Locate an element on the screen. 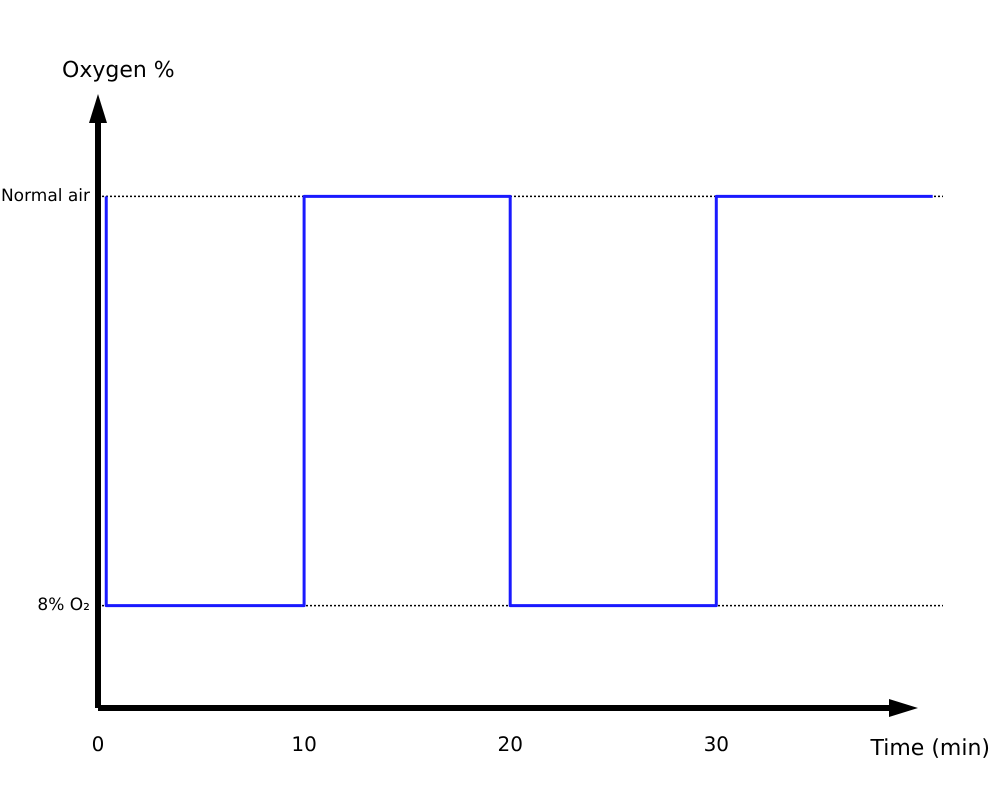 This screenshot has width=997, height=786. ref-line-label: 8% O₂ is located at coordinates (63, 605).